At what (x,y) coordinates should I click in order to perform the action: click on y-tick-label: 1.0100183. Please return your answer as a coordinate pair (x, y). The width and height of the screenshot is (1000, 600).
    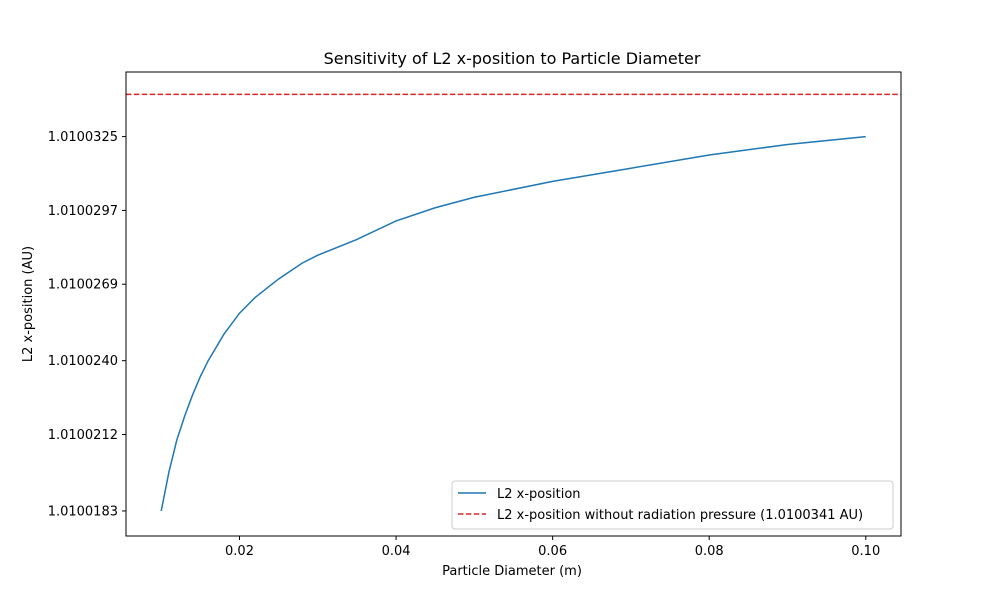
    Looking at the image, I should click on (83, 511).